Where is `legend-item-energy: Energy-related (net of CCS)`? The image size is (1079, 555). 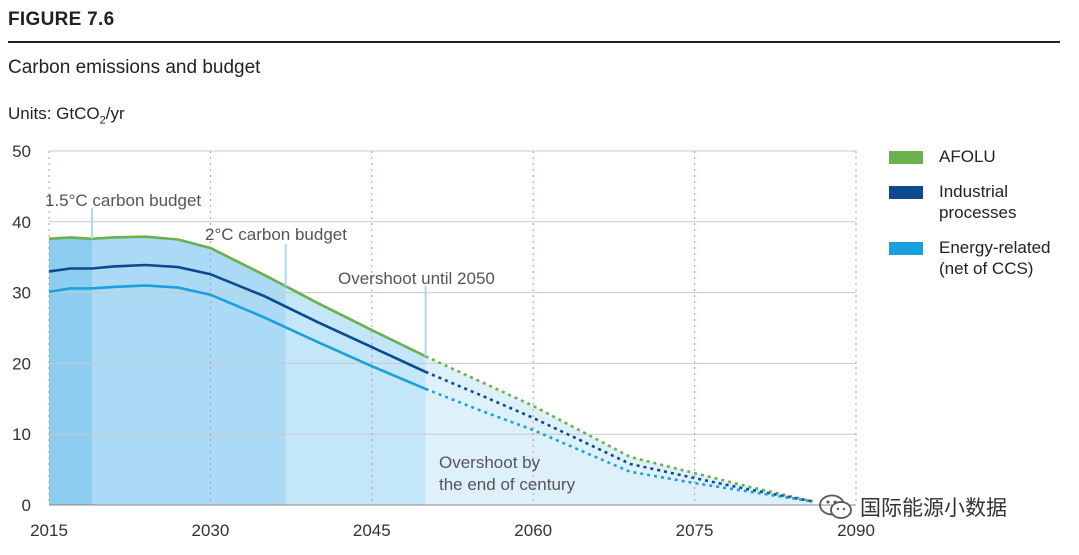
legend-item-energy: Energy-related (net of CCS) is located at coordinates (979, 258).